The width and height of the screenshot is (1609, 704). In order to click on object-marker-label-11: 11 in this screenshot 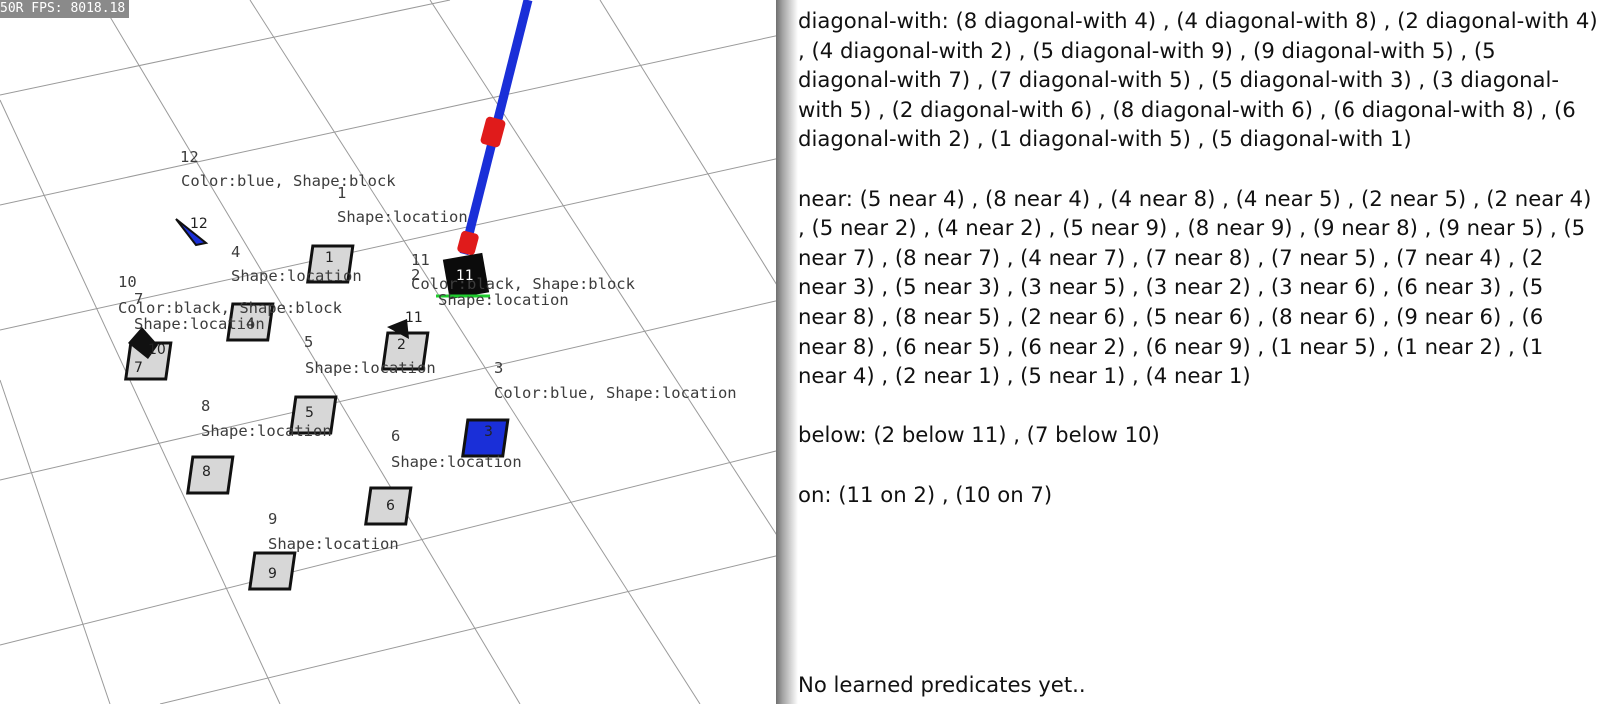, I will do `click(414, 318)`.